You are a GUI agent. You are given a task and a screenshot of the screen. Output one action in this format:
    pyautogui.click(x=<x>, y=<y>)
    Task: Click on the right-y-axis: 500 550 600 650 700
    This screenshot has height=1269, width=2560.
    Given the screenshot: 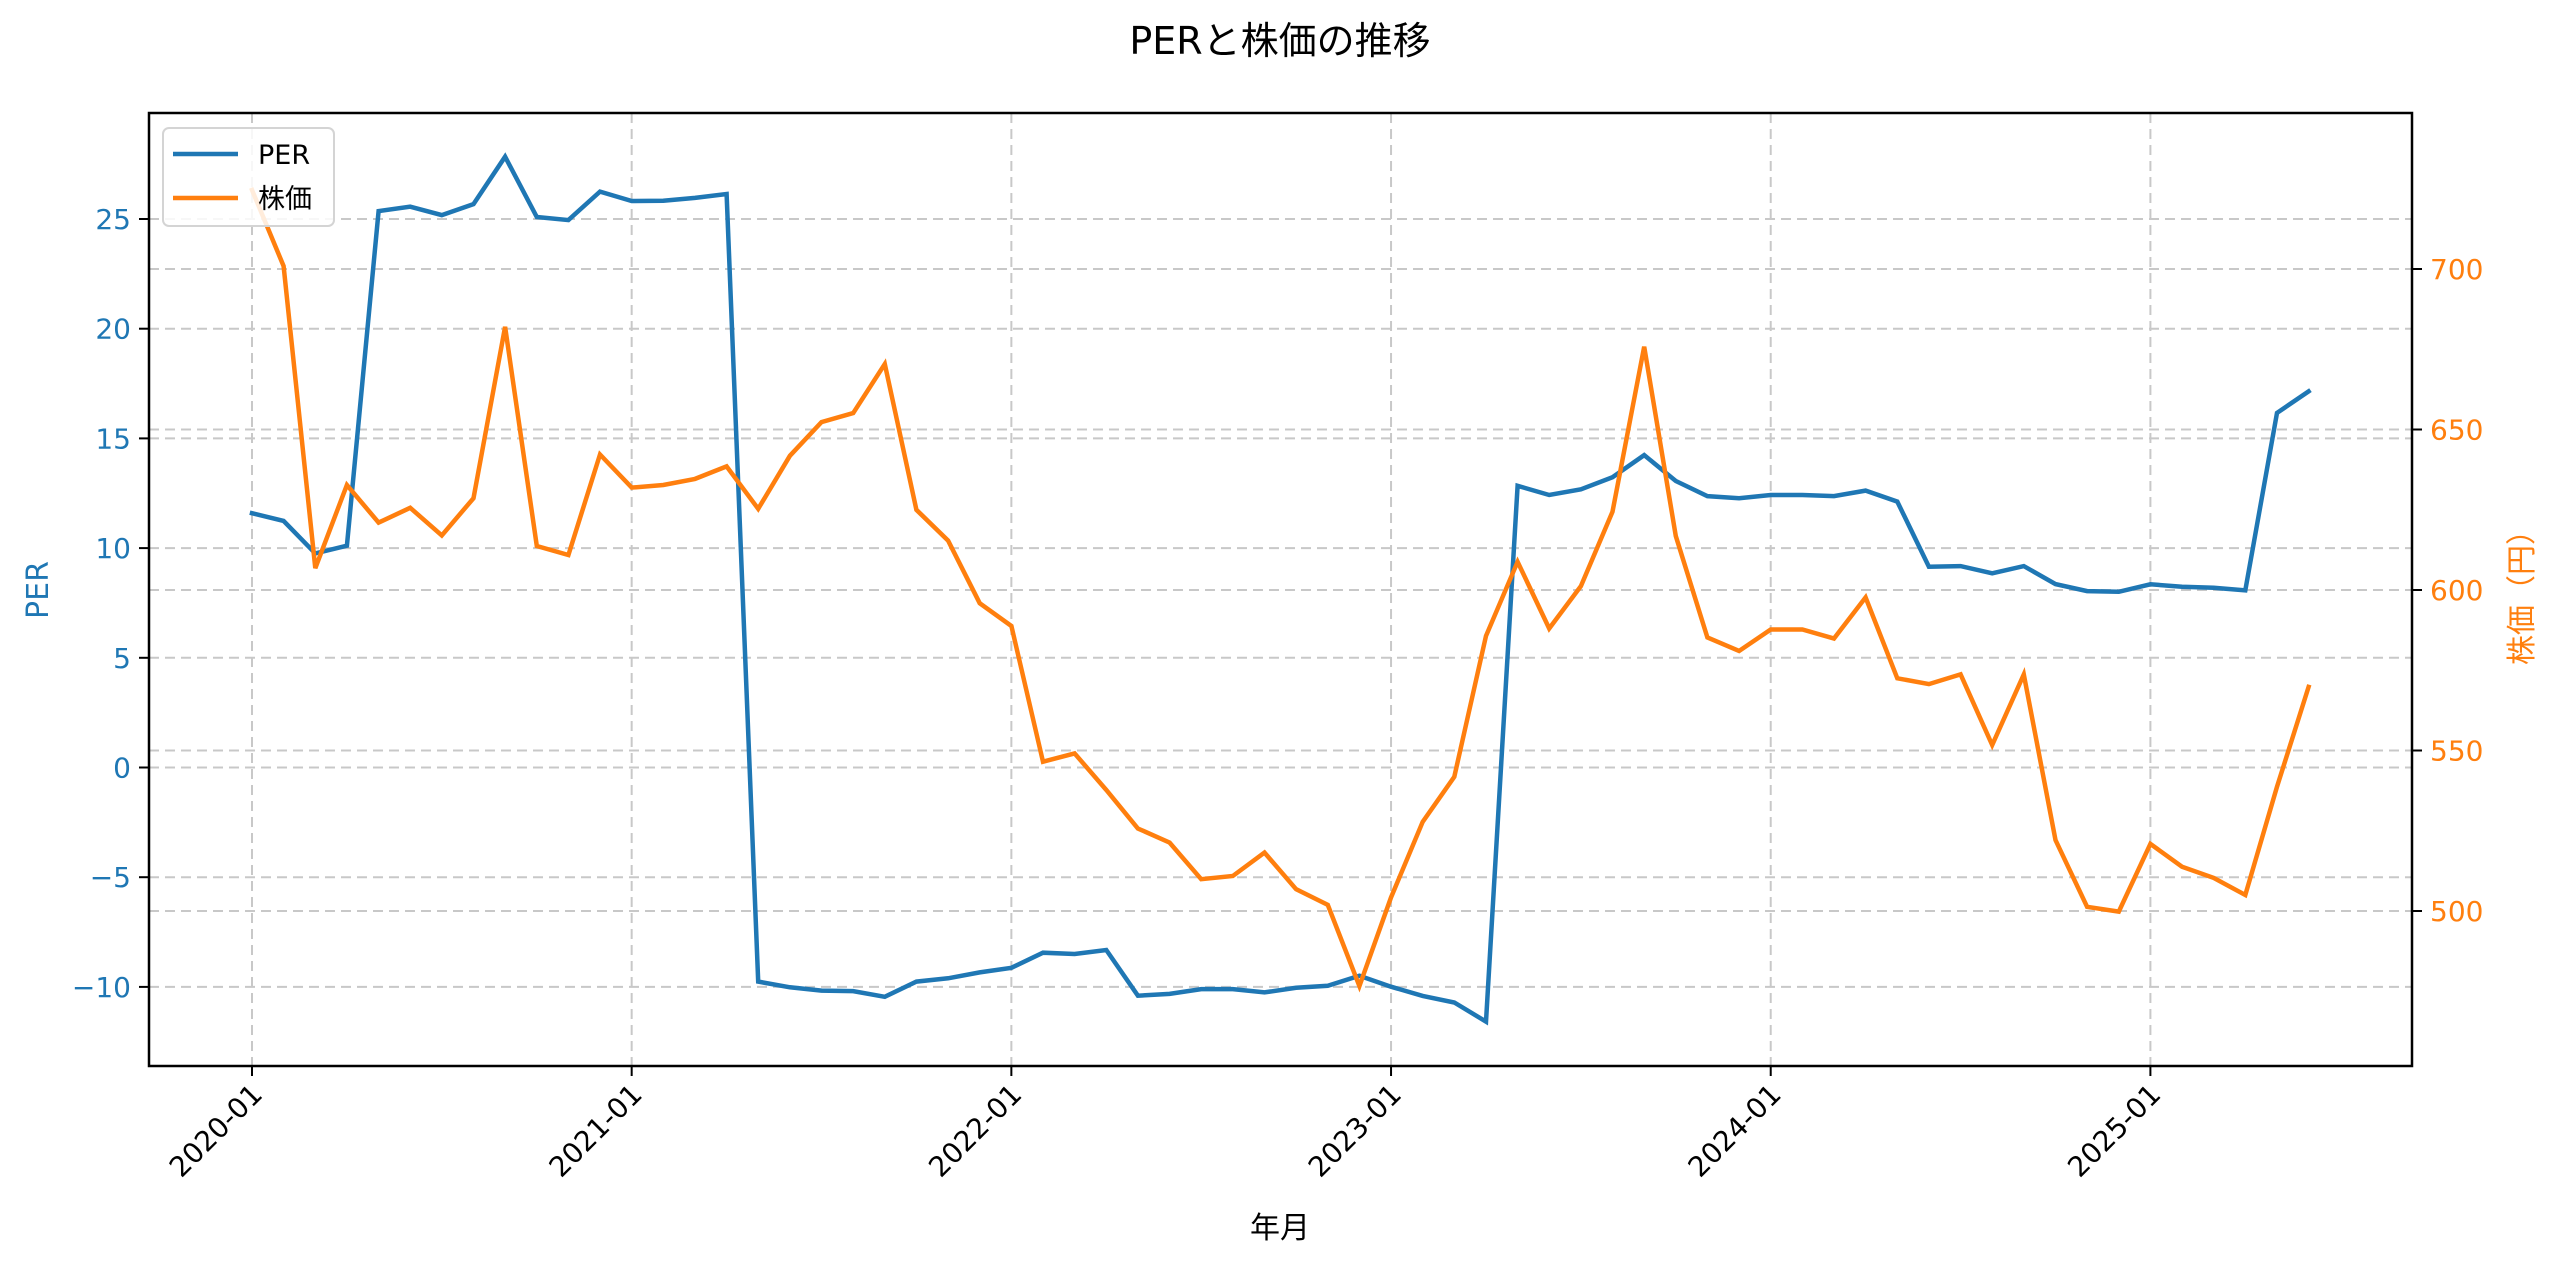 What is the action you would take?
    pyautogui.click(x=2447, y=590)
    